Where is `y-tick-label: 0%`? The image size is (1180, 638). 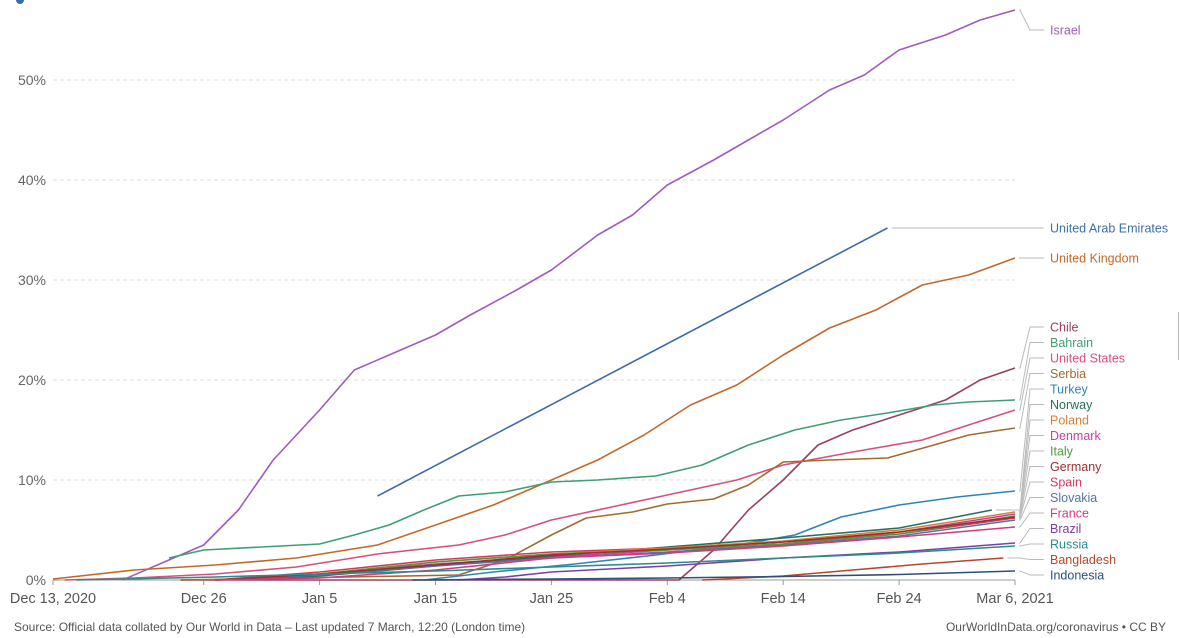 y-tick-label: 0% is located at coordinates (36, 580).